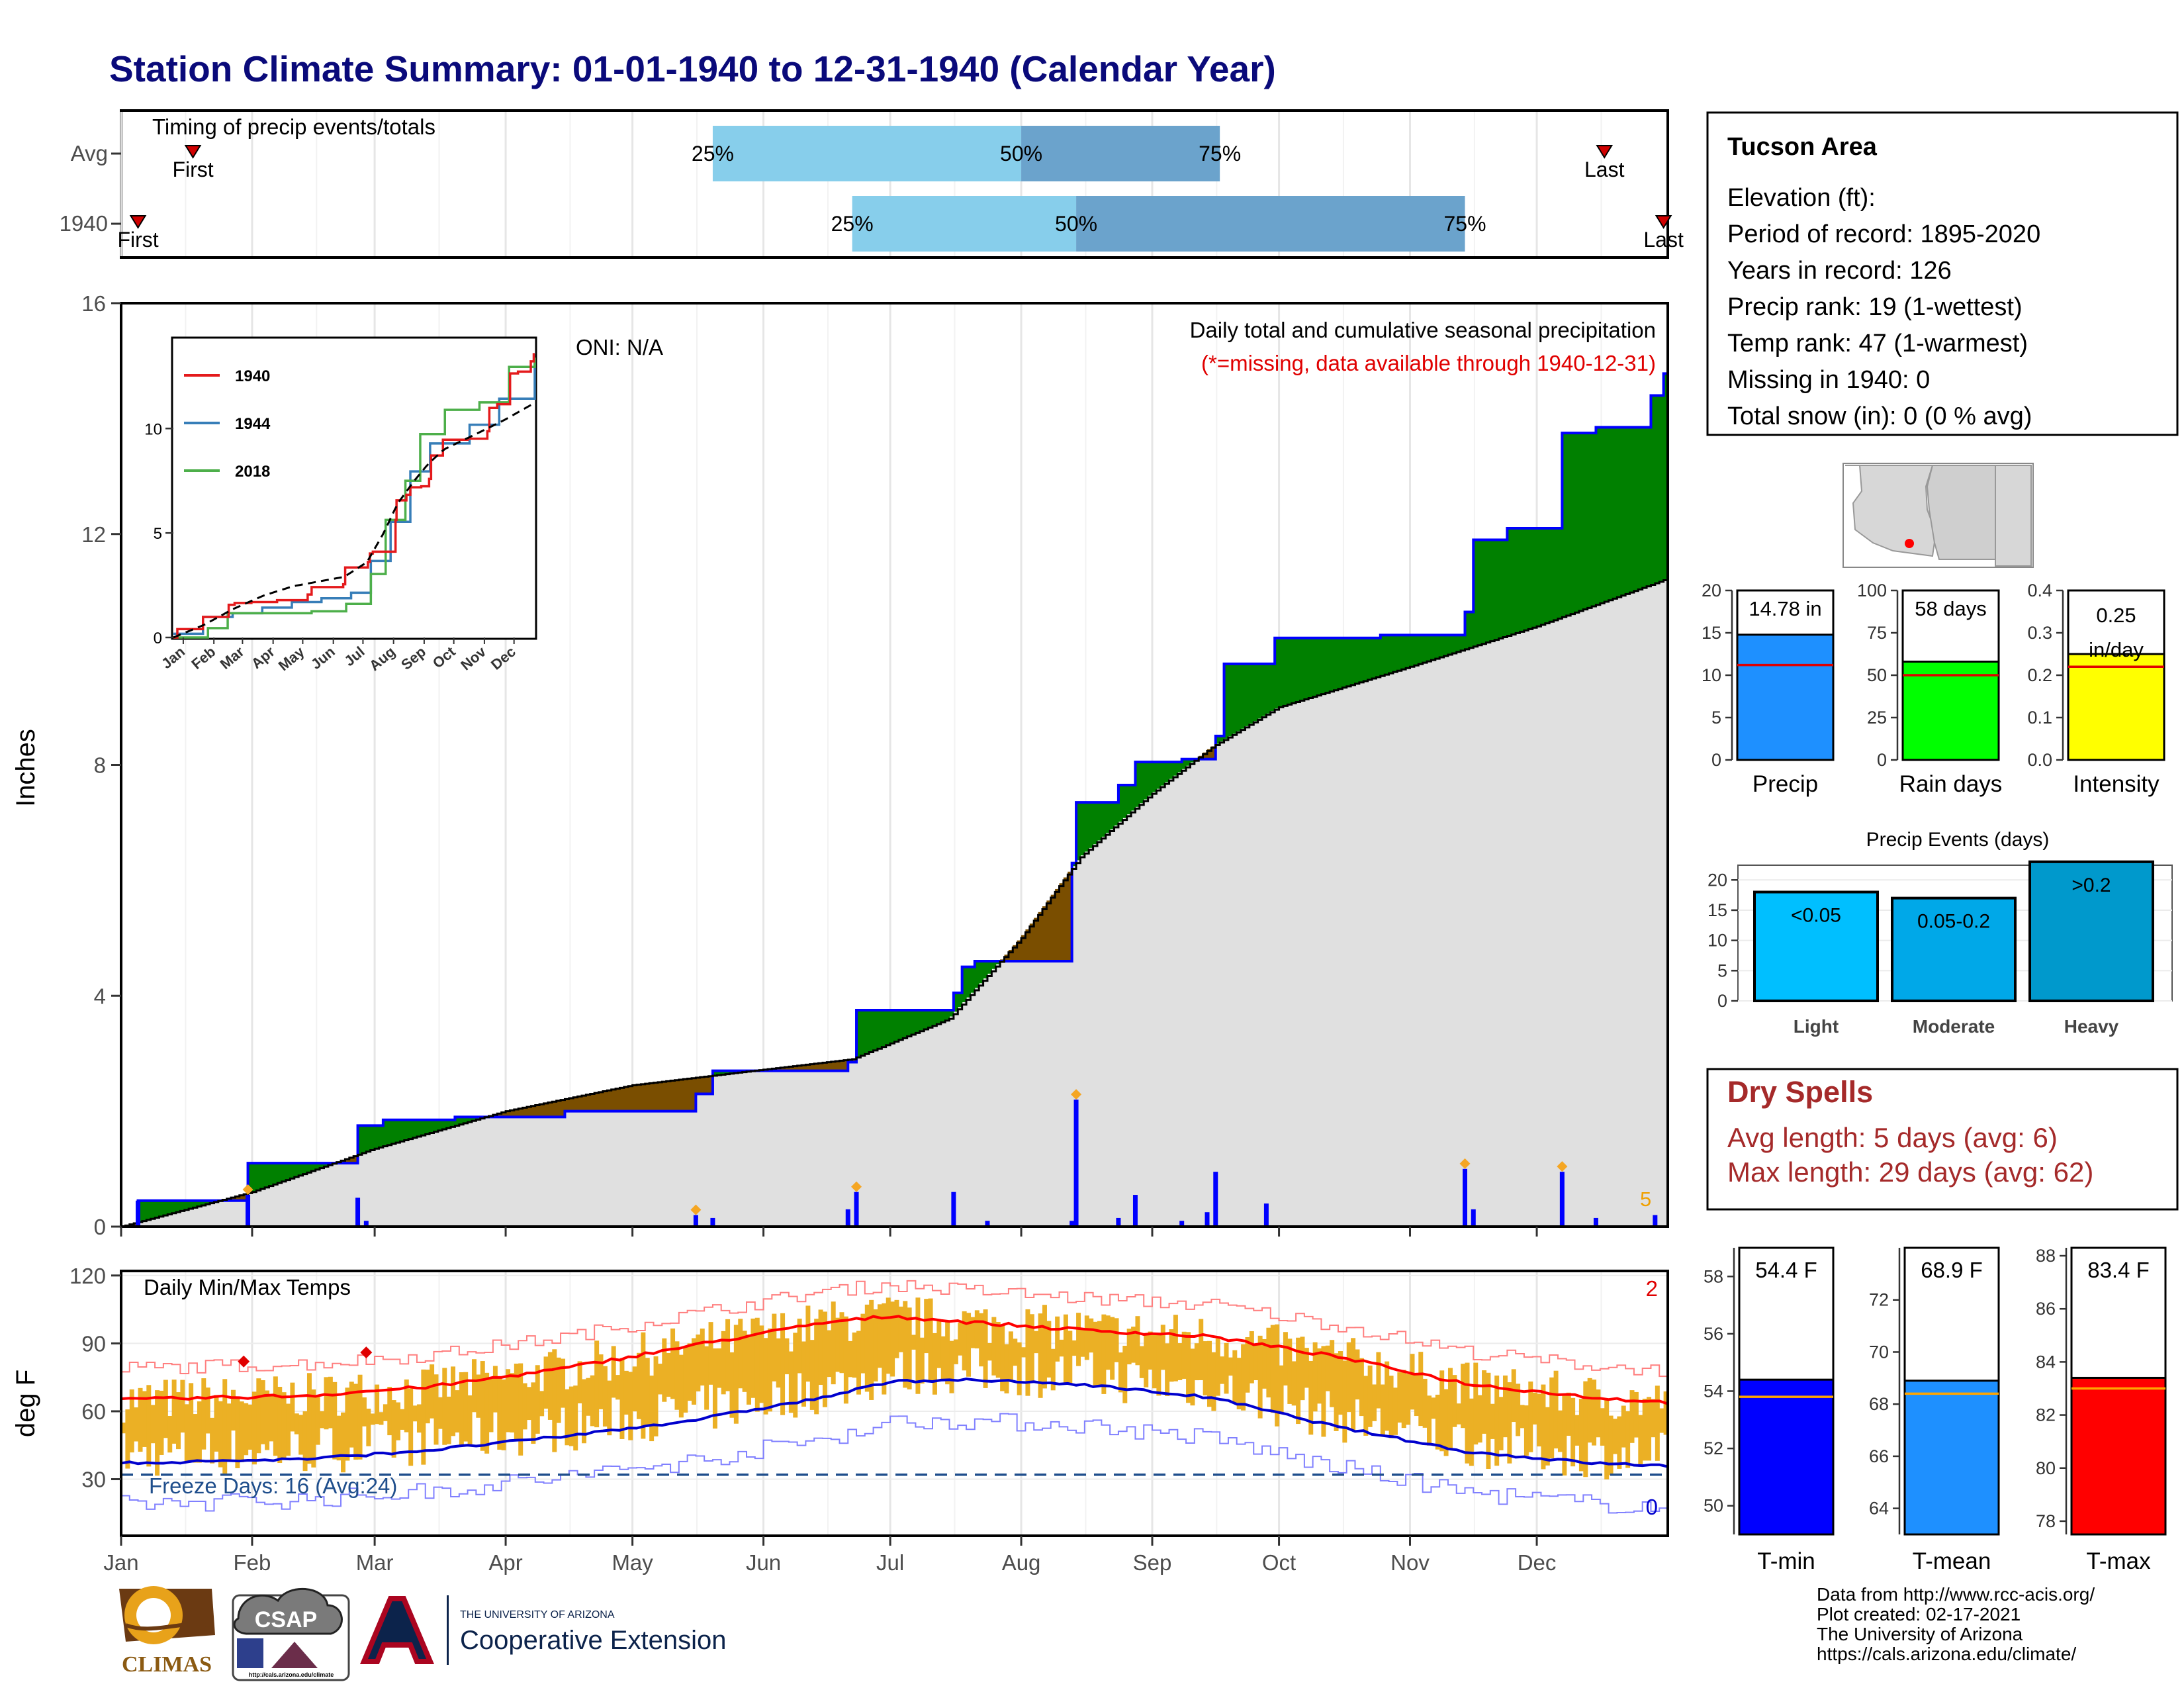 This screenshot has height=1688, width=2184. I want to click on daily-precip-bar, so click(248, 1211).